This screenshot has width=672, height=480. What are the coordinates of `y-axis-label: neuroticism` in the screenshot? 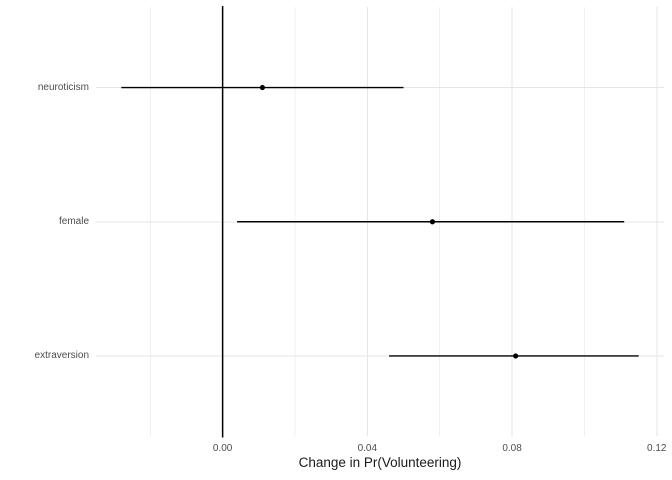 It's located at (63, 87).